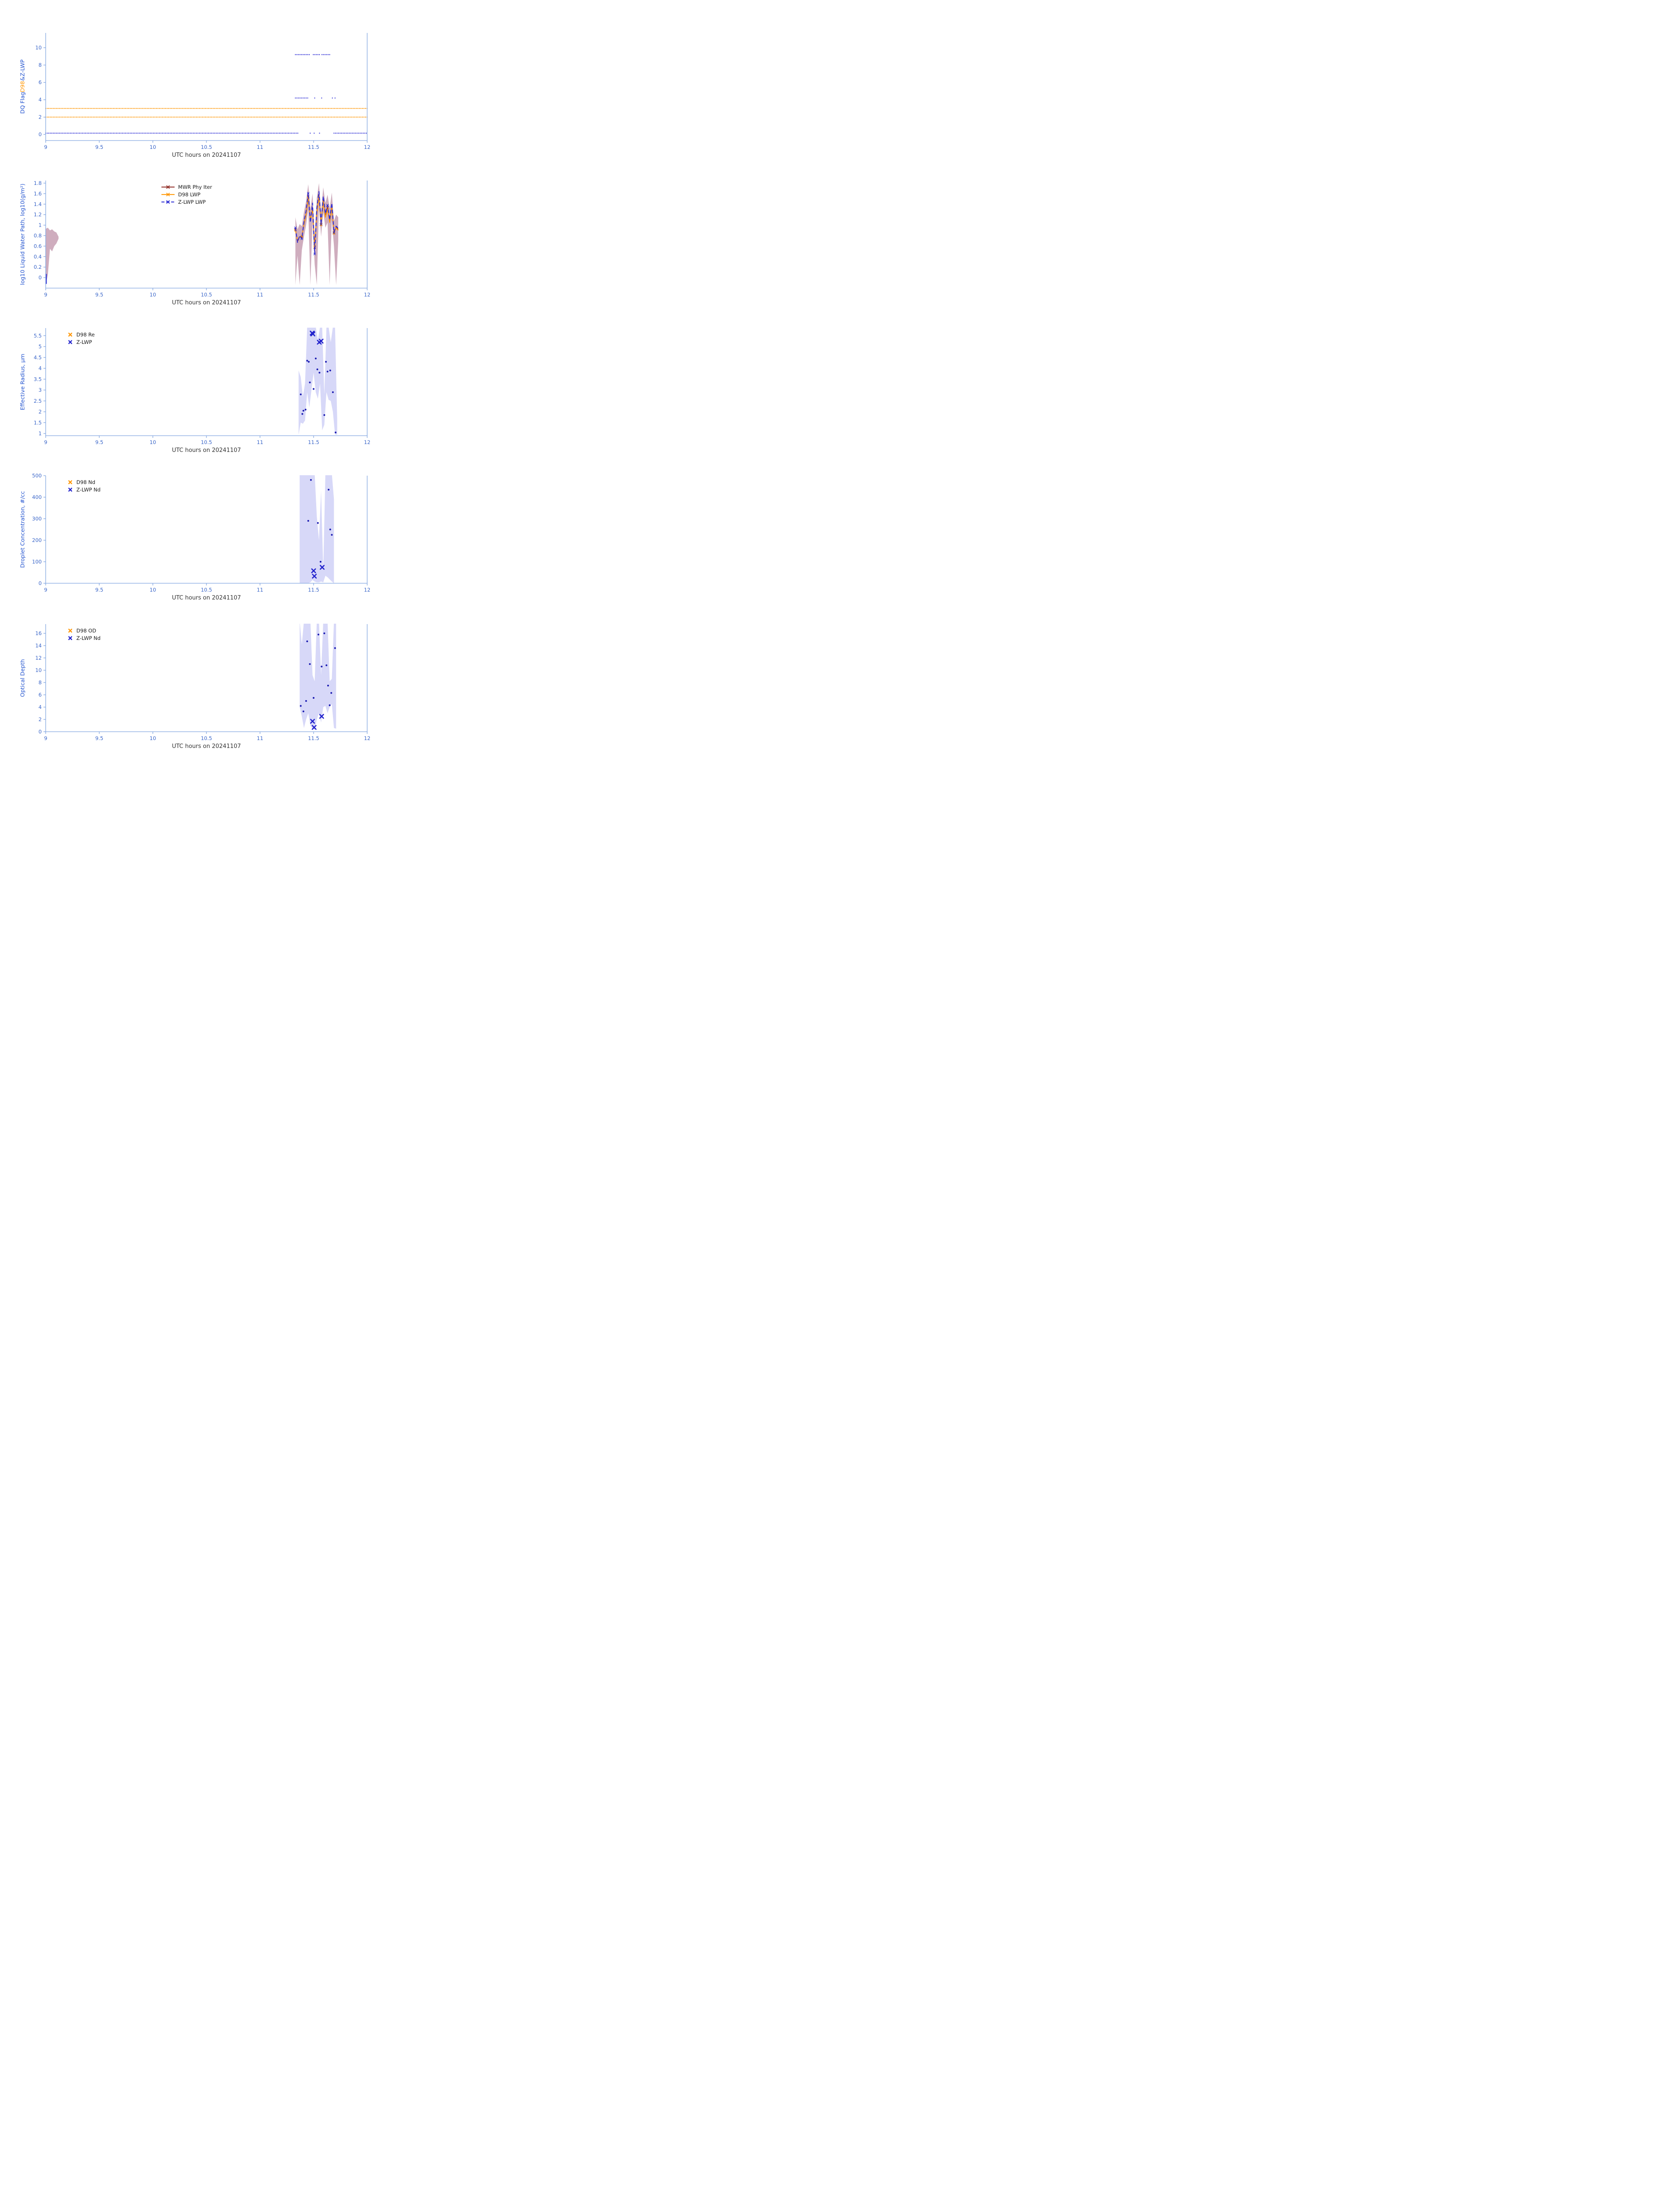  I want to click on ylabel-segment: Z-LWP, so click(23, 68).